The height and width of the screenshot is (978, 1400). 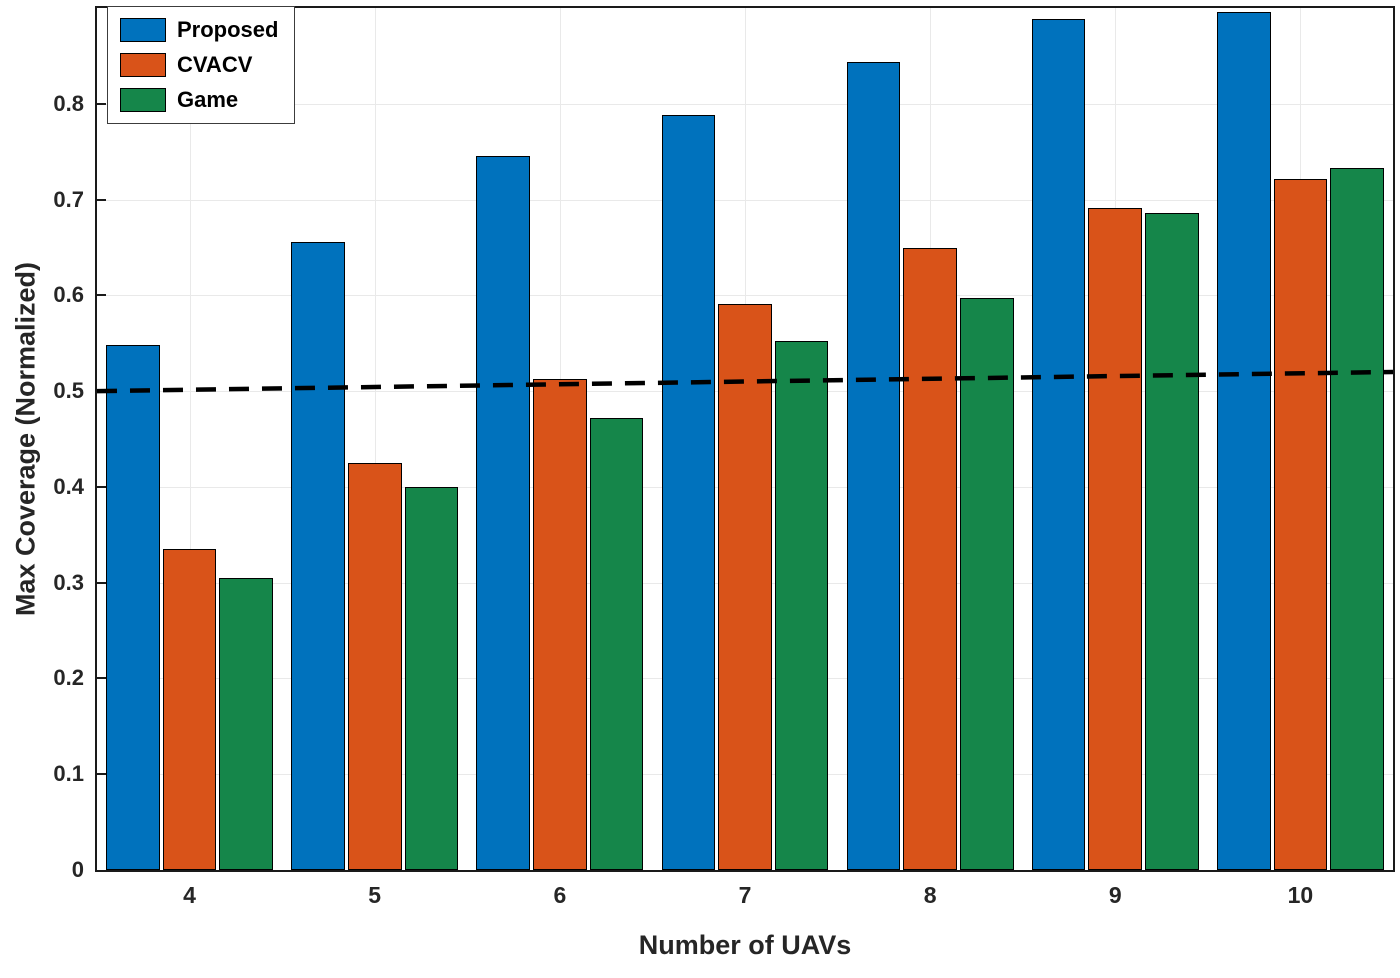 I want to click on x-tick-label: 10, so click(x=1300, y=895).